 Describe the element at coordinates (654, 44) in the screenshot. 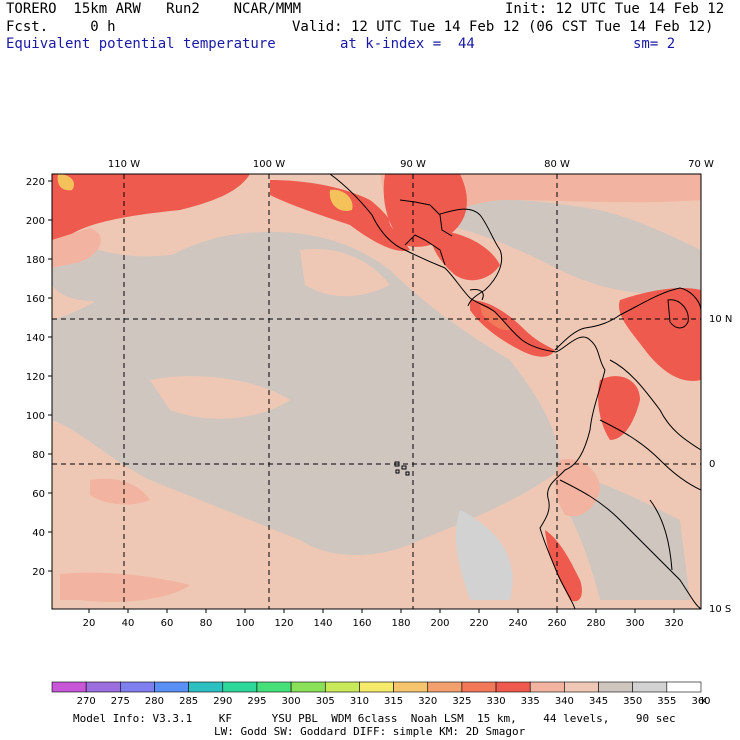

I see `smoothing: sm= 2` at that location.